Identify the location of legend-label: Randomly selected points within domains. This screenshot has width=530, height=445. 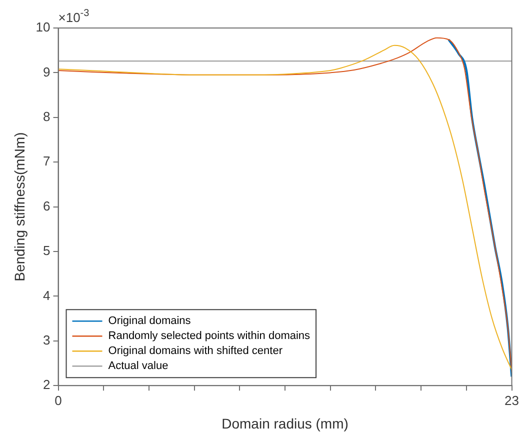
(209, 336).